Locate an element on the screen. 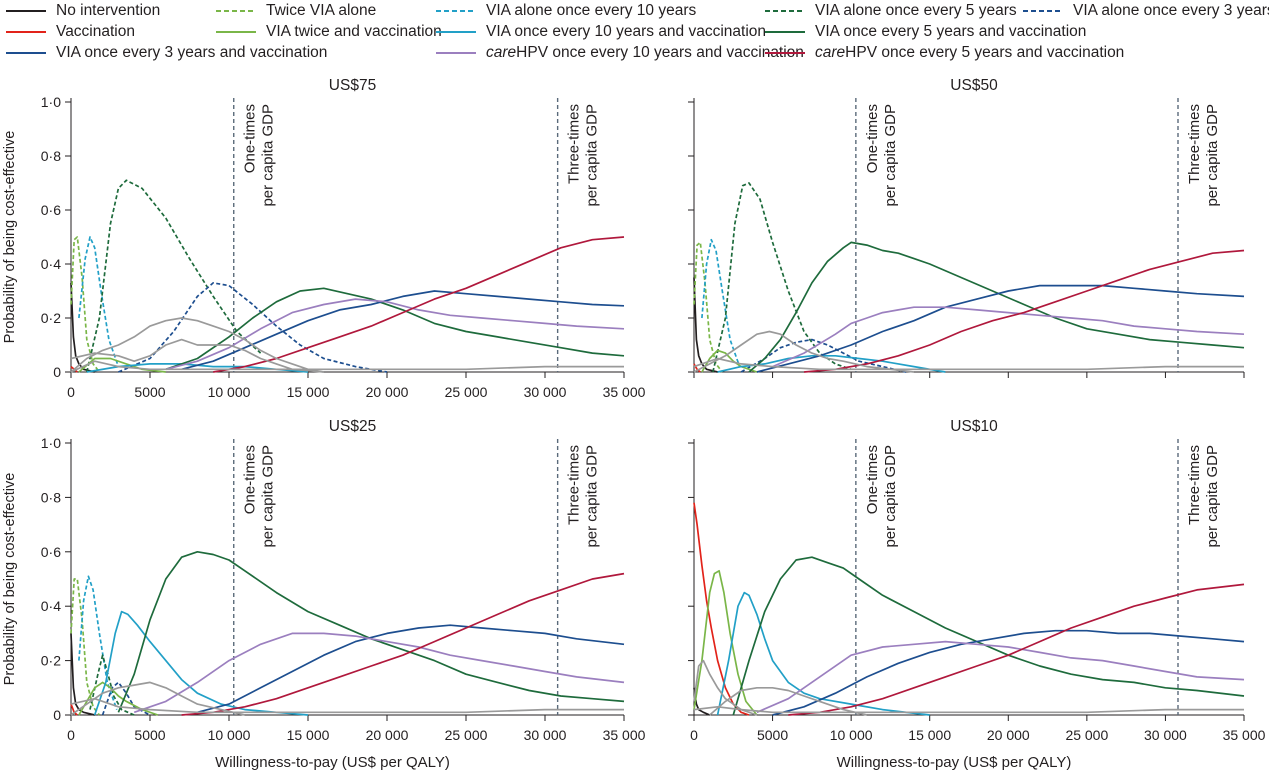  legend-label: HPV once every 10 years and vaccination is located at coordinates (660, 52).